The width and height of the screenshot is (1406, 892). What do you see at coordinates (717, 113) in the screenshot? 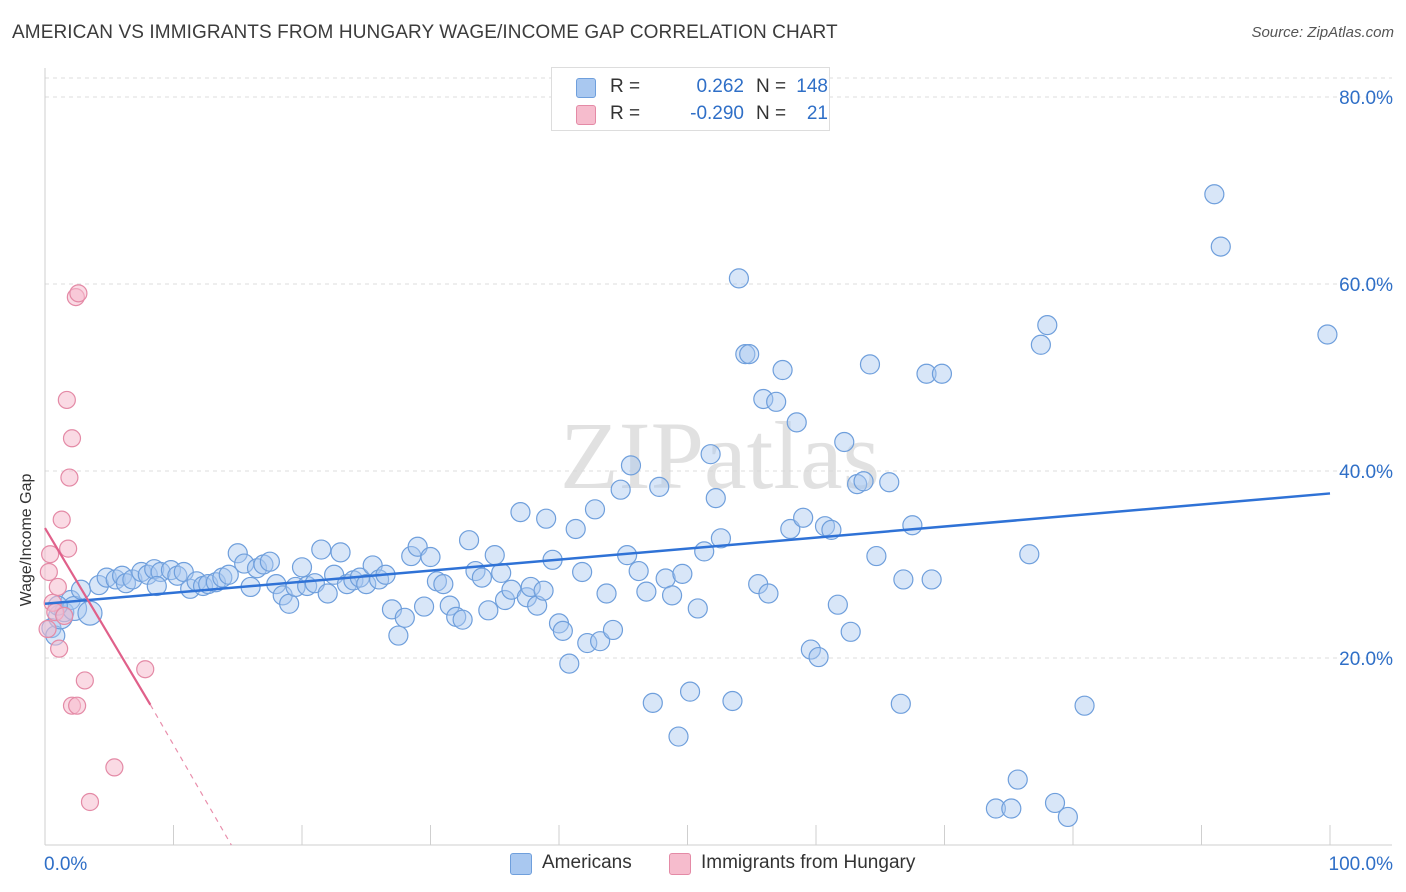
I see `r-value: -0.290` at bounding box center [717, 113].